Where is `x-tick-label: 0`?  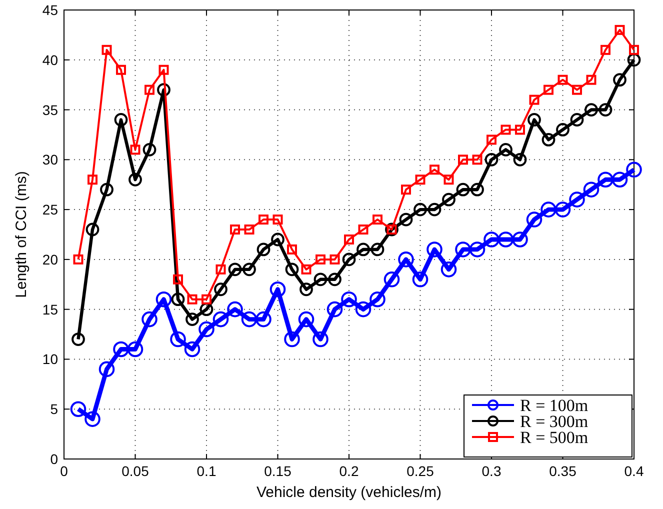
x-tick-label: 0 is located at coordinates (64, 471).